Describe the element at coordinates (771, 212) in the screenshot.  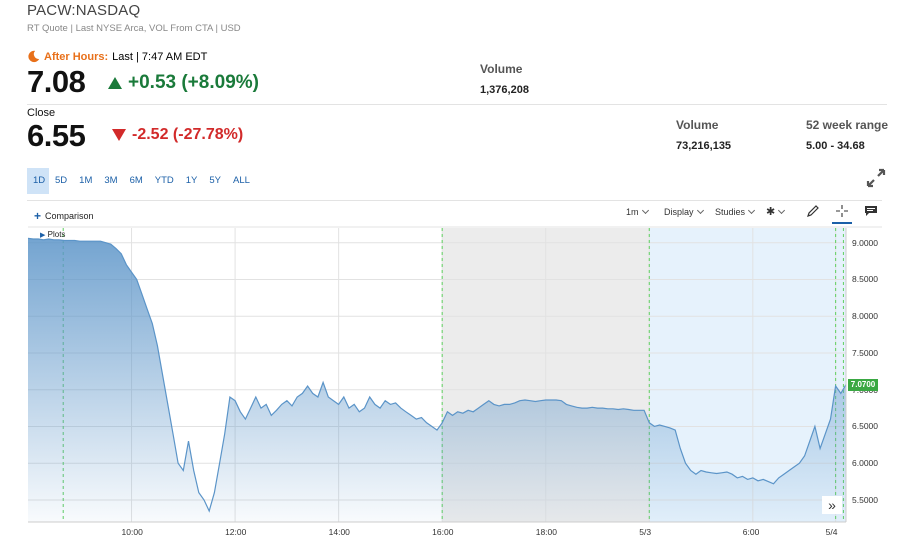
I see `gear-icon: ✱` at that location.